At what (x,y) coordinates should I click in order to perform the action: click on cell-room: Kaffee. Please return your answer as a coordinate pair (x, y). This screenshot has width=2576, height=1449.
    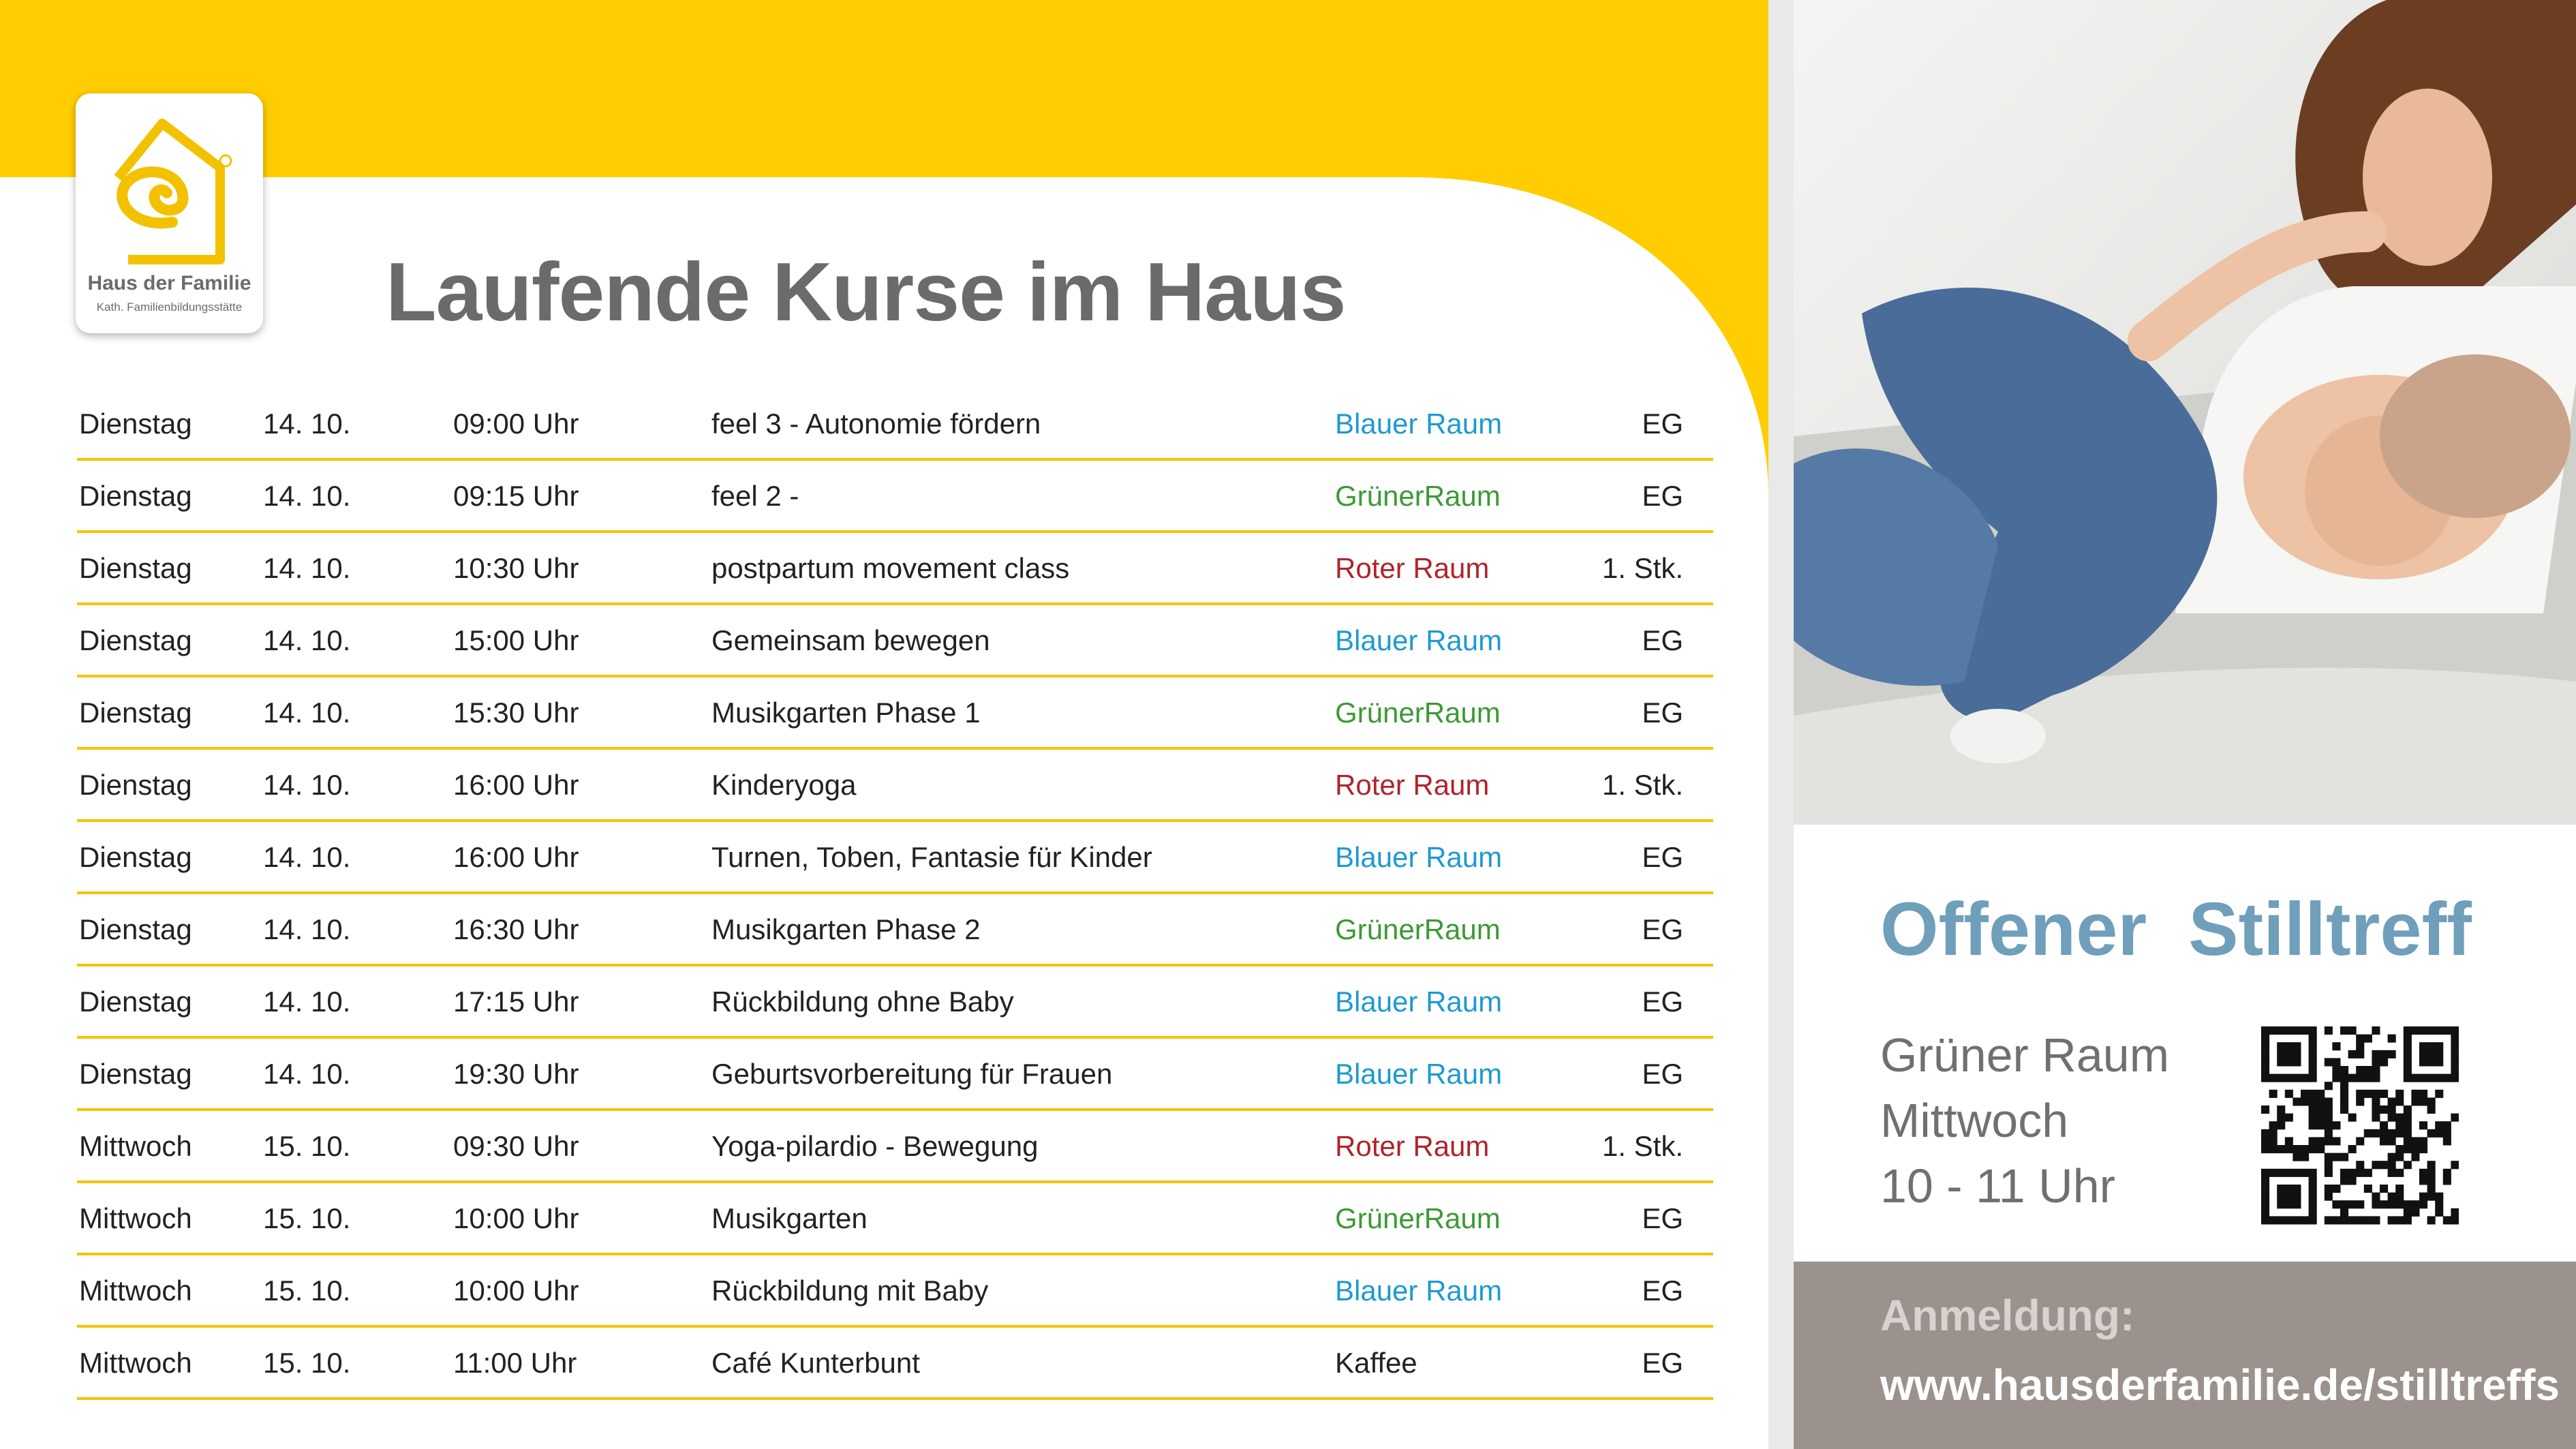
    Looking at the image, I should click on (1376, 1363).